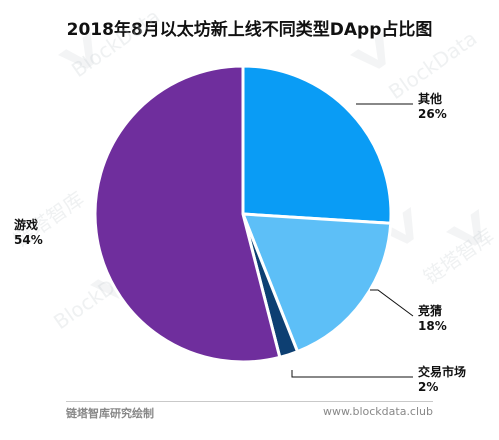  What do you see at coordinates (110, 413) in the screenshot?
I see `footer-source: 链塔智库研究绘制` at bounding box center [110, 413].